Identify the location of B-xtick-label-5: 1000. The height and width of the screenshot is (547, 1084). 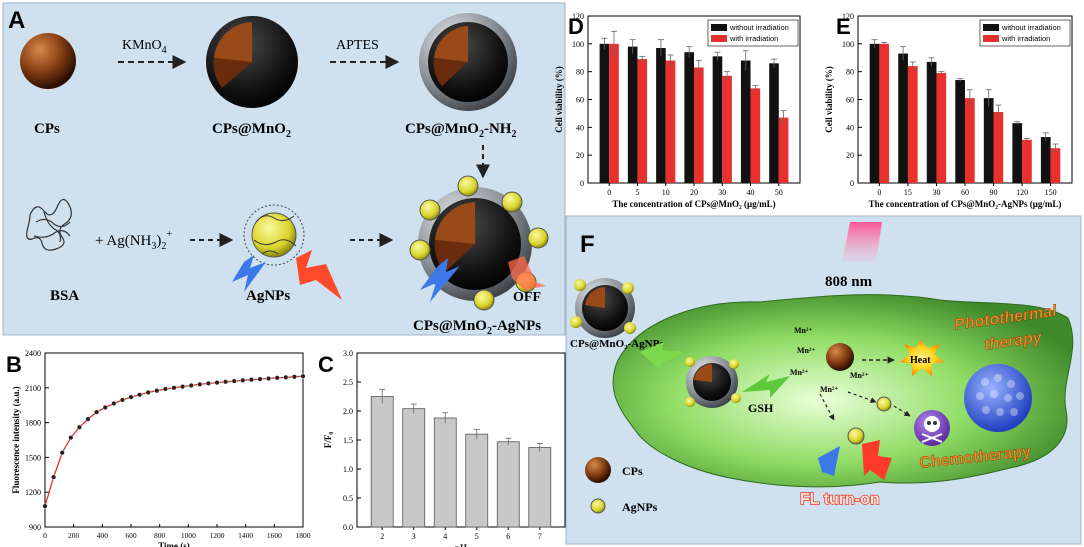
(188, 535).